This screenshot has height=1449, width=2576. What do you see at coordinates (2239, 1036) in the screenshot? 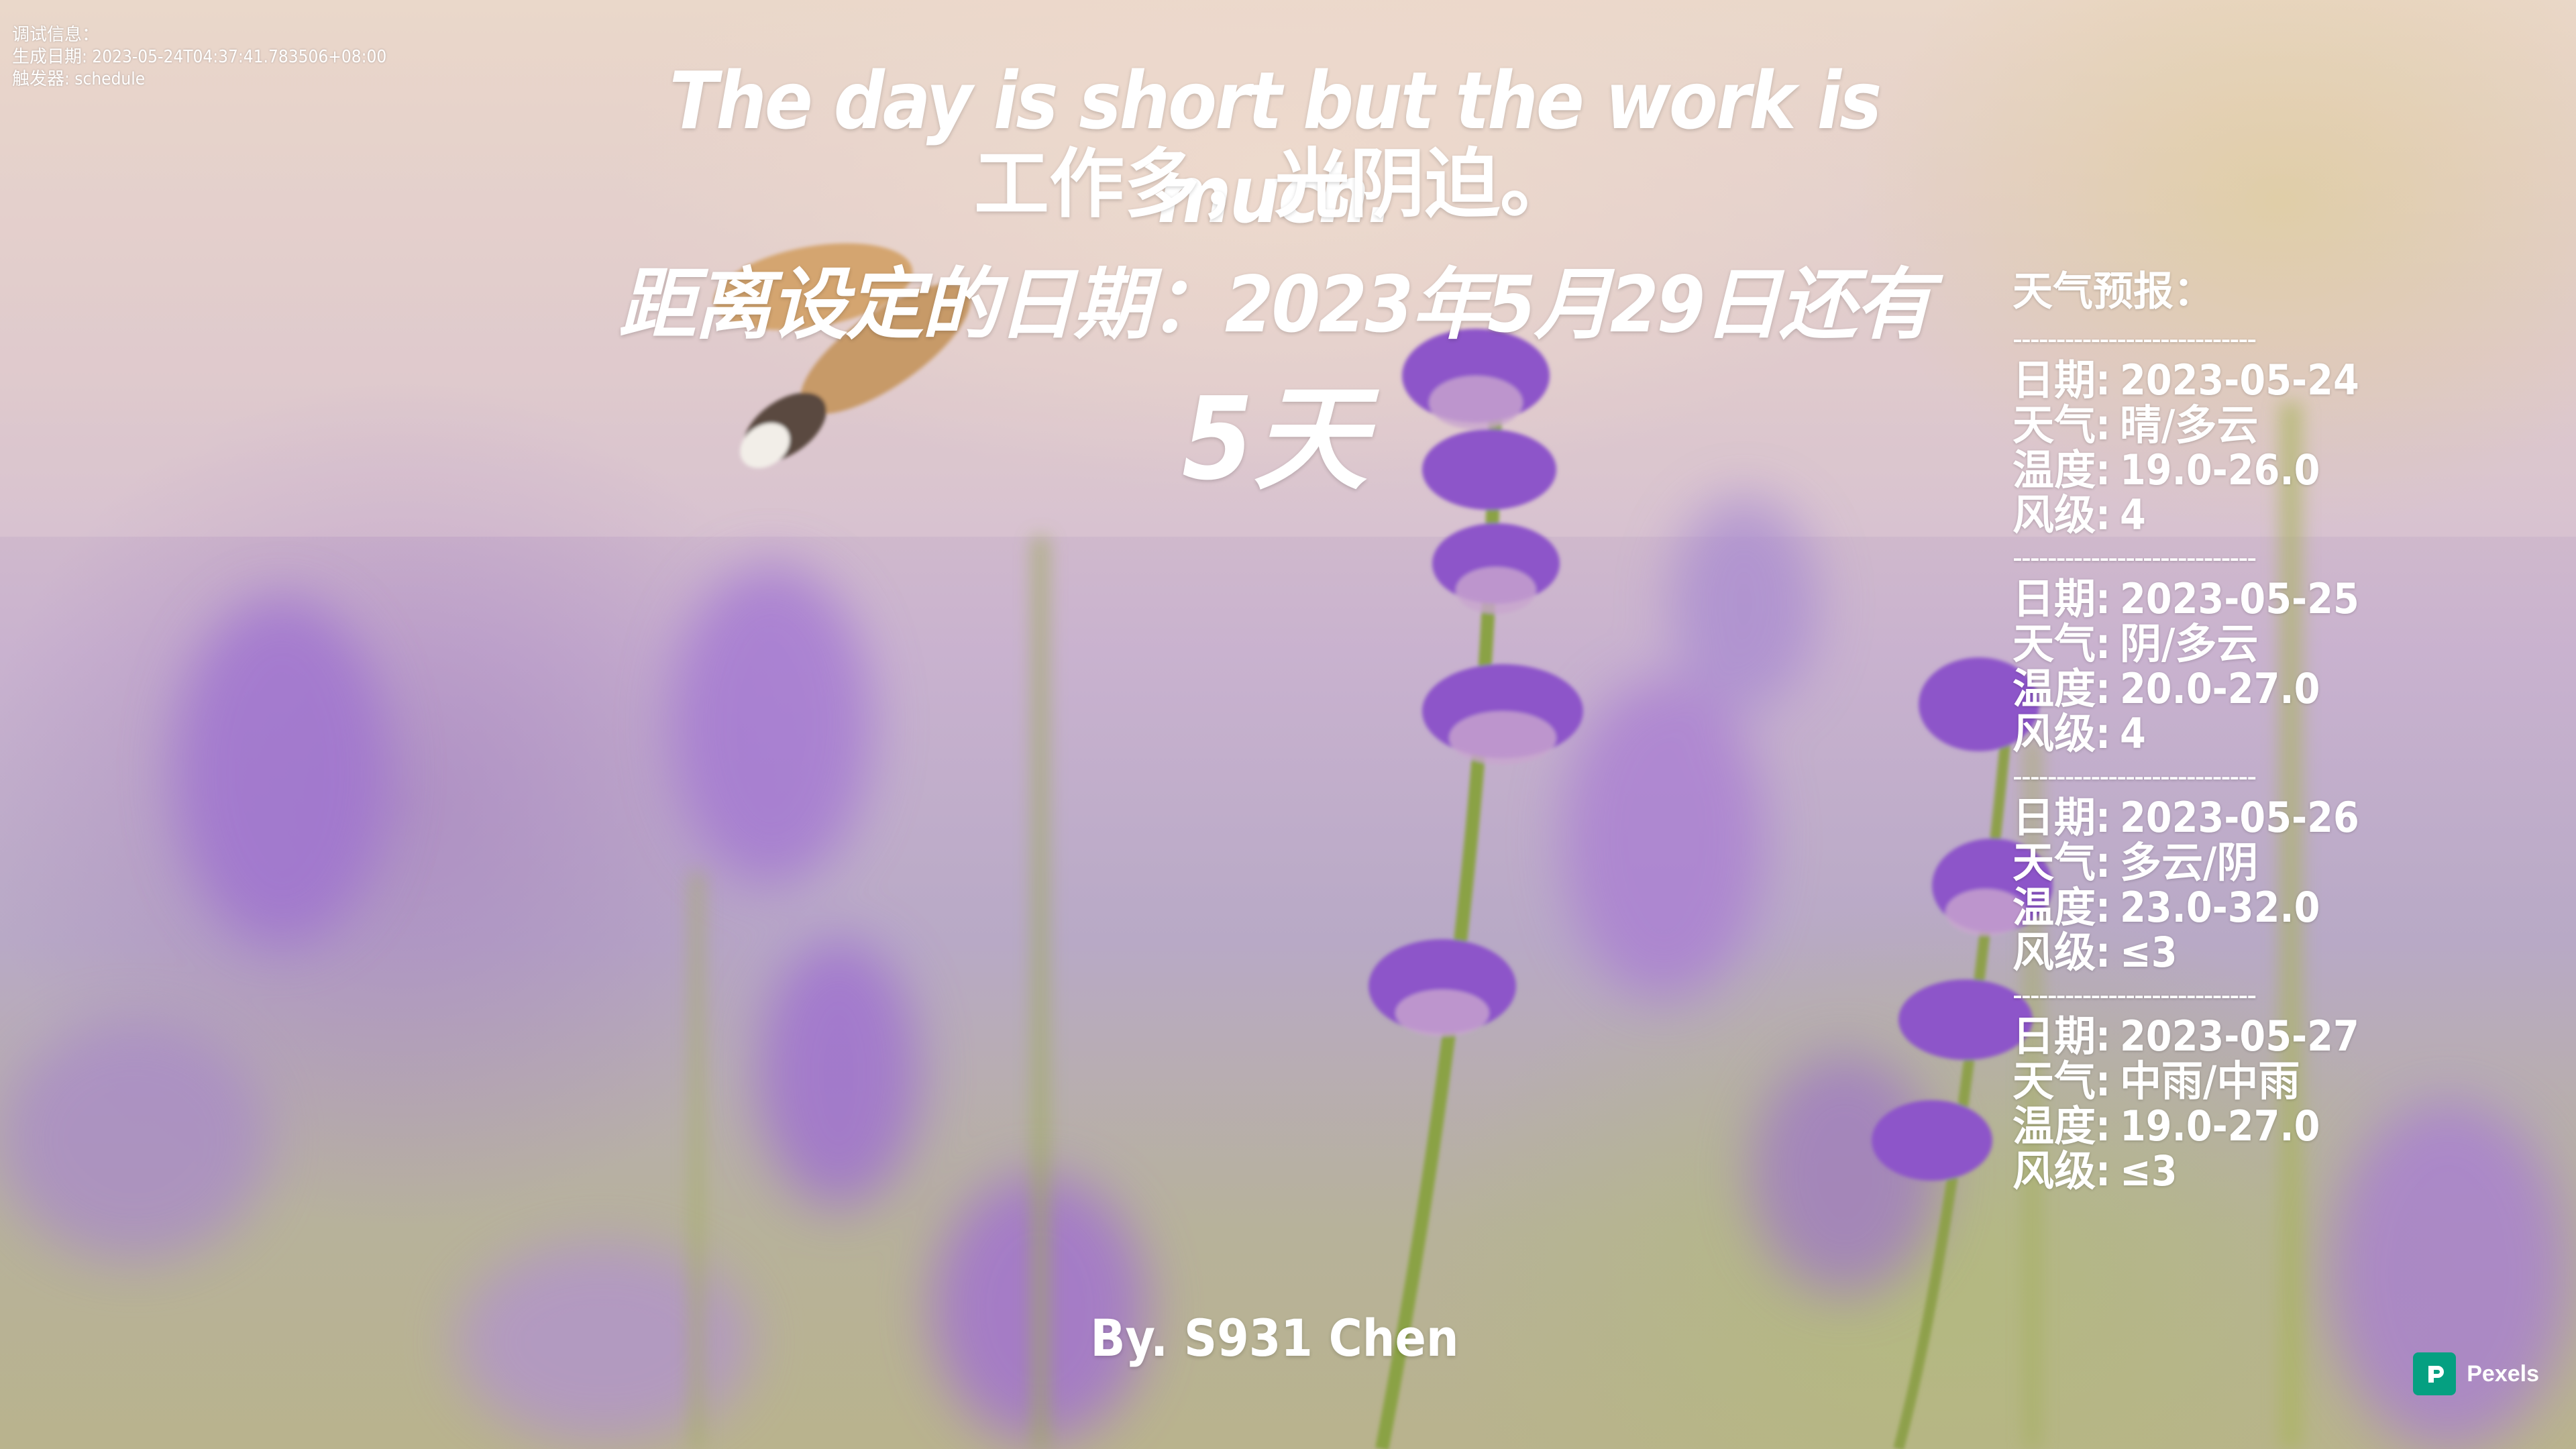
I see `forecast-date: 2023-05-27` at bounding box center [2239, 1036].